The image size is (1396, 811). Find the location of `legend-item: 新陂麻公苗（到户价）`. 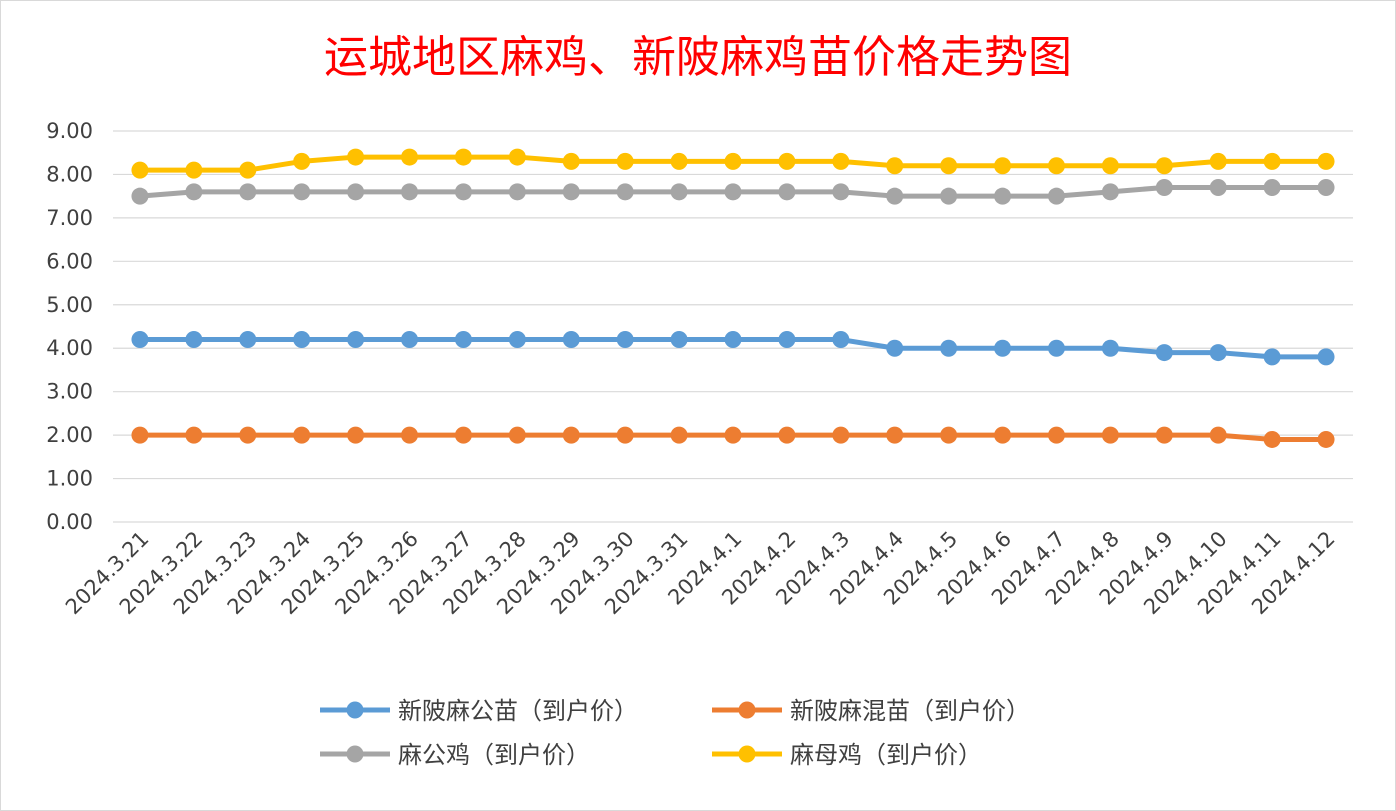

legend-item: 新陂麻公苗（到户价） is located at coordinates (479, 711).